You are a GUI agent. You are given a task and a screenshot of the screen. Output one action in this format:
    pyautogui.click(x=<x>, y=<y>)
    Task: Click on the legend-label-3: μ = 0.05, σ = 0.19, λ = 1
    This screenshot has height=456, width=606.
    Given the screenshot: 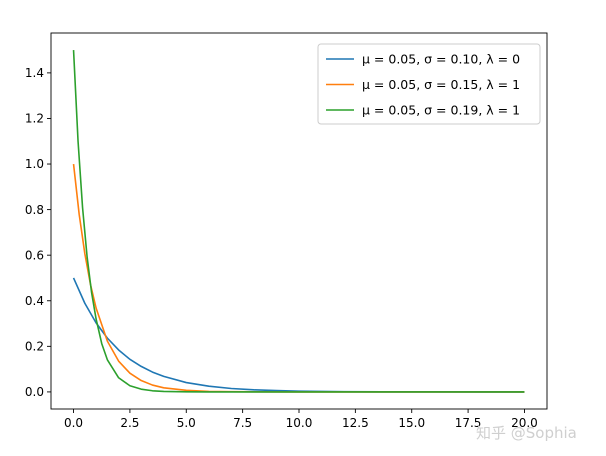 What is the action you would take?
    pyautogui.click(x=441, y=110)
    